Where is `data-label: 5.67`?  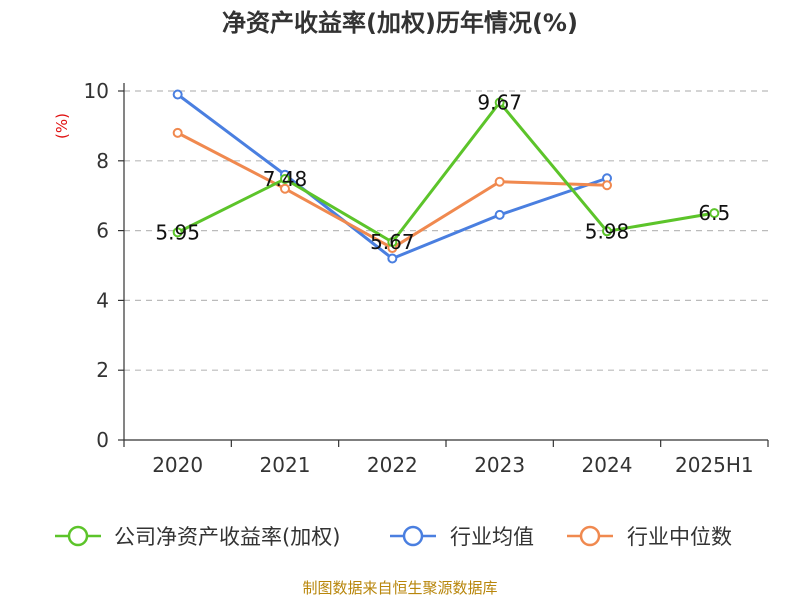
data-label: 5.67 is located at coordinates (392, 242).